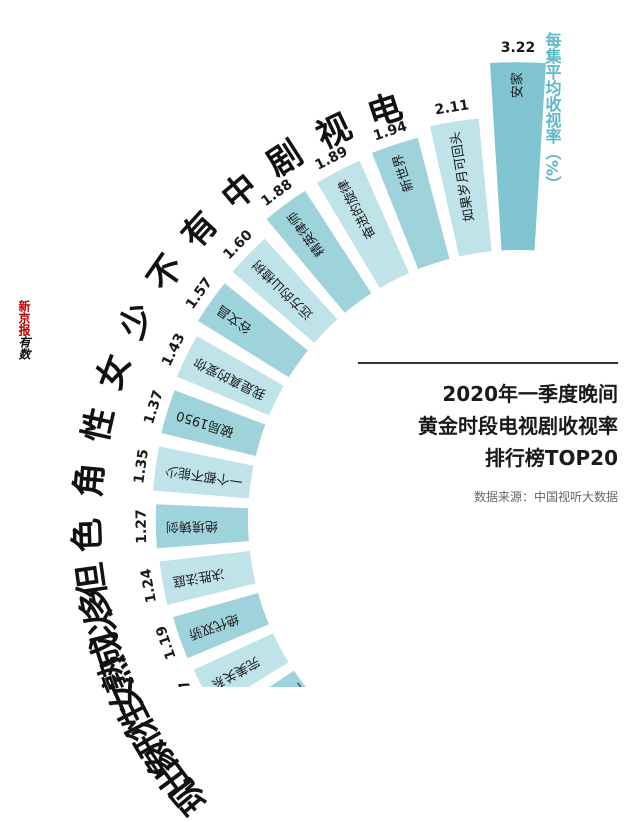 The height and width of the screenshot is (822, 640). What do you see at coordinates (192, 526) in the screenshot?
I see `category-label: 绝境铸剑` at bounding box center [192, 526].